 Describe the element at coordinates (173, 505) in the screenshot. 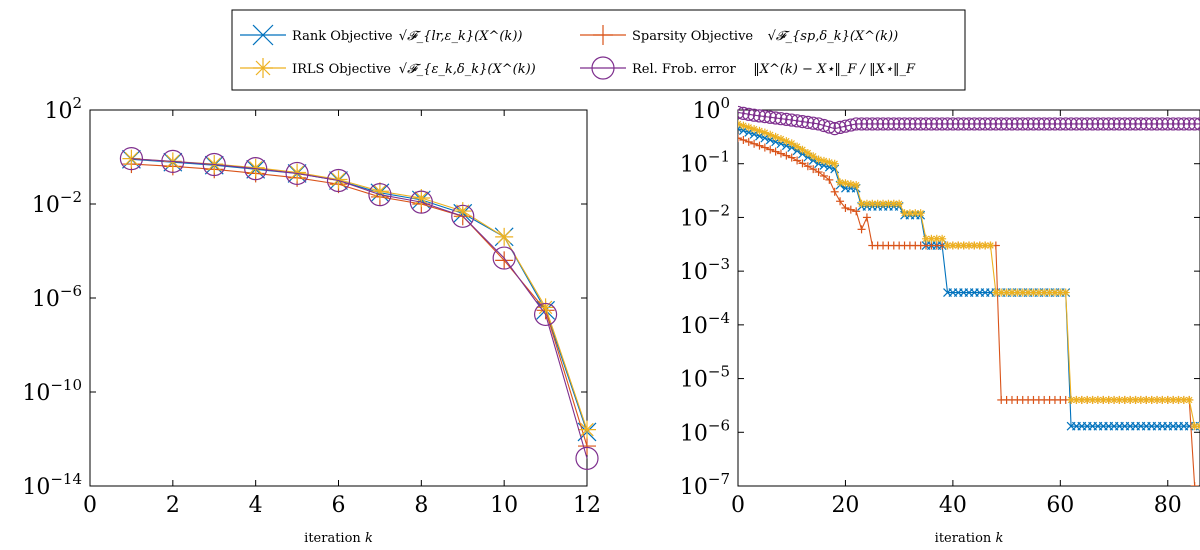

I see `x-tick-label: 2` at that location.